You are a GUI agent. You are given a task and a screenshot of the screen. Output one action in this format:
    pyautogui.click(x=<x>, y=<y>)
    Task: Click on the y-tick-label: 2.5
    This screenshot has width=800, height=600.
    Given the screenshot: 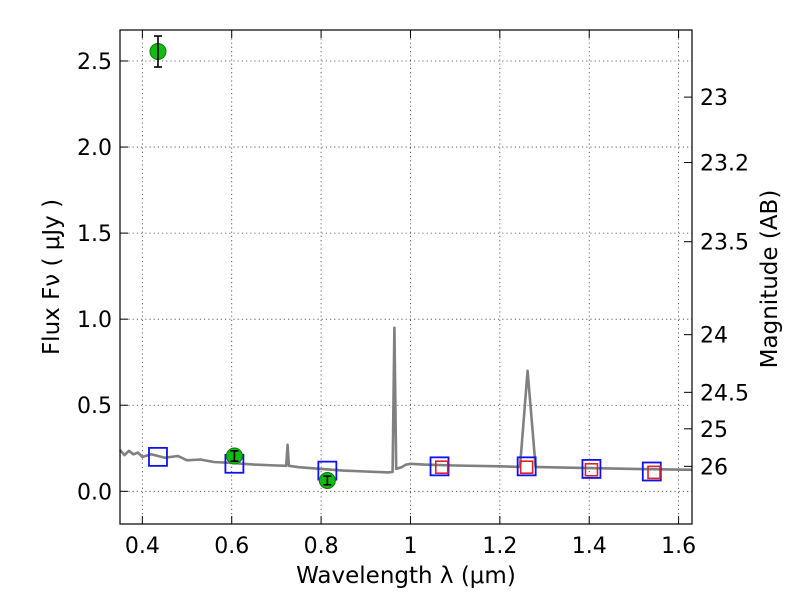 What is the action you would take?
    pyautogui.click(x=94, y=62)
    